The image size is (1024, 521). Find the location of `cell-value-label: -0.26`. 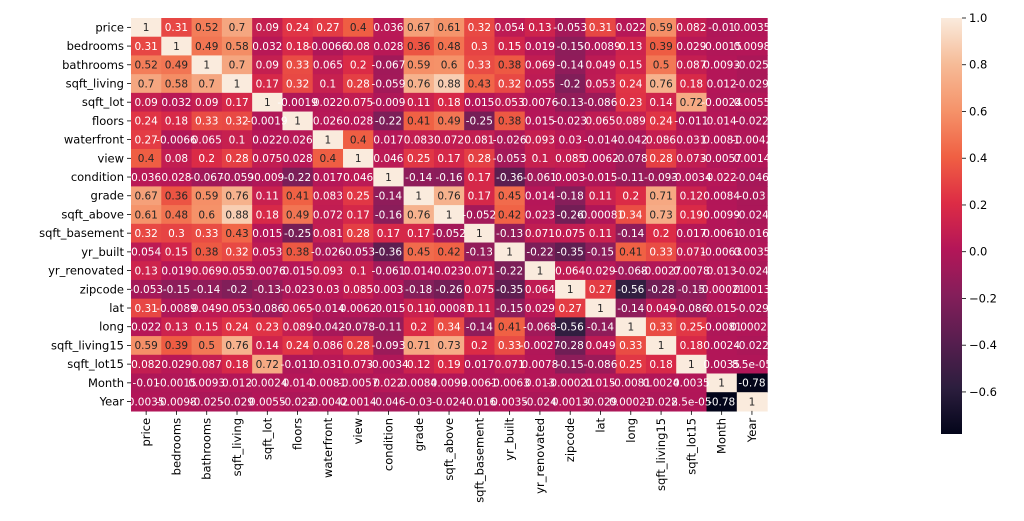

cell-value-label: -0.26 is located at coordinates (570, 215).